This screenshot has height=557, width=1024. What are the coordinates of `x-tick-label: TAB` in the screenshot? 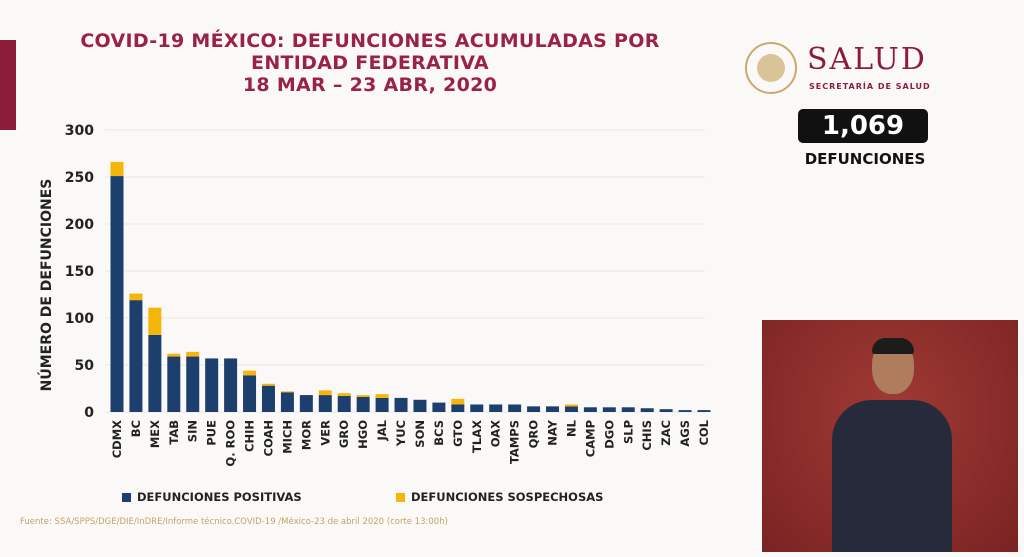 It's located at (174, 432).